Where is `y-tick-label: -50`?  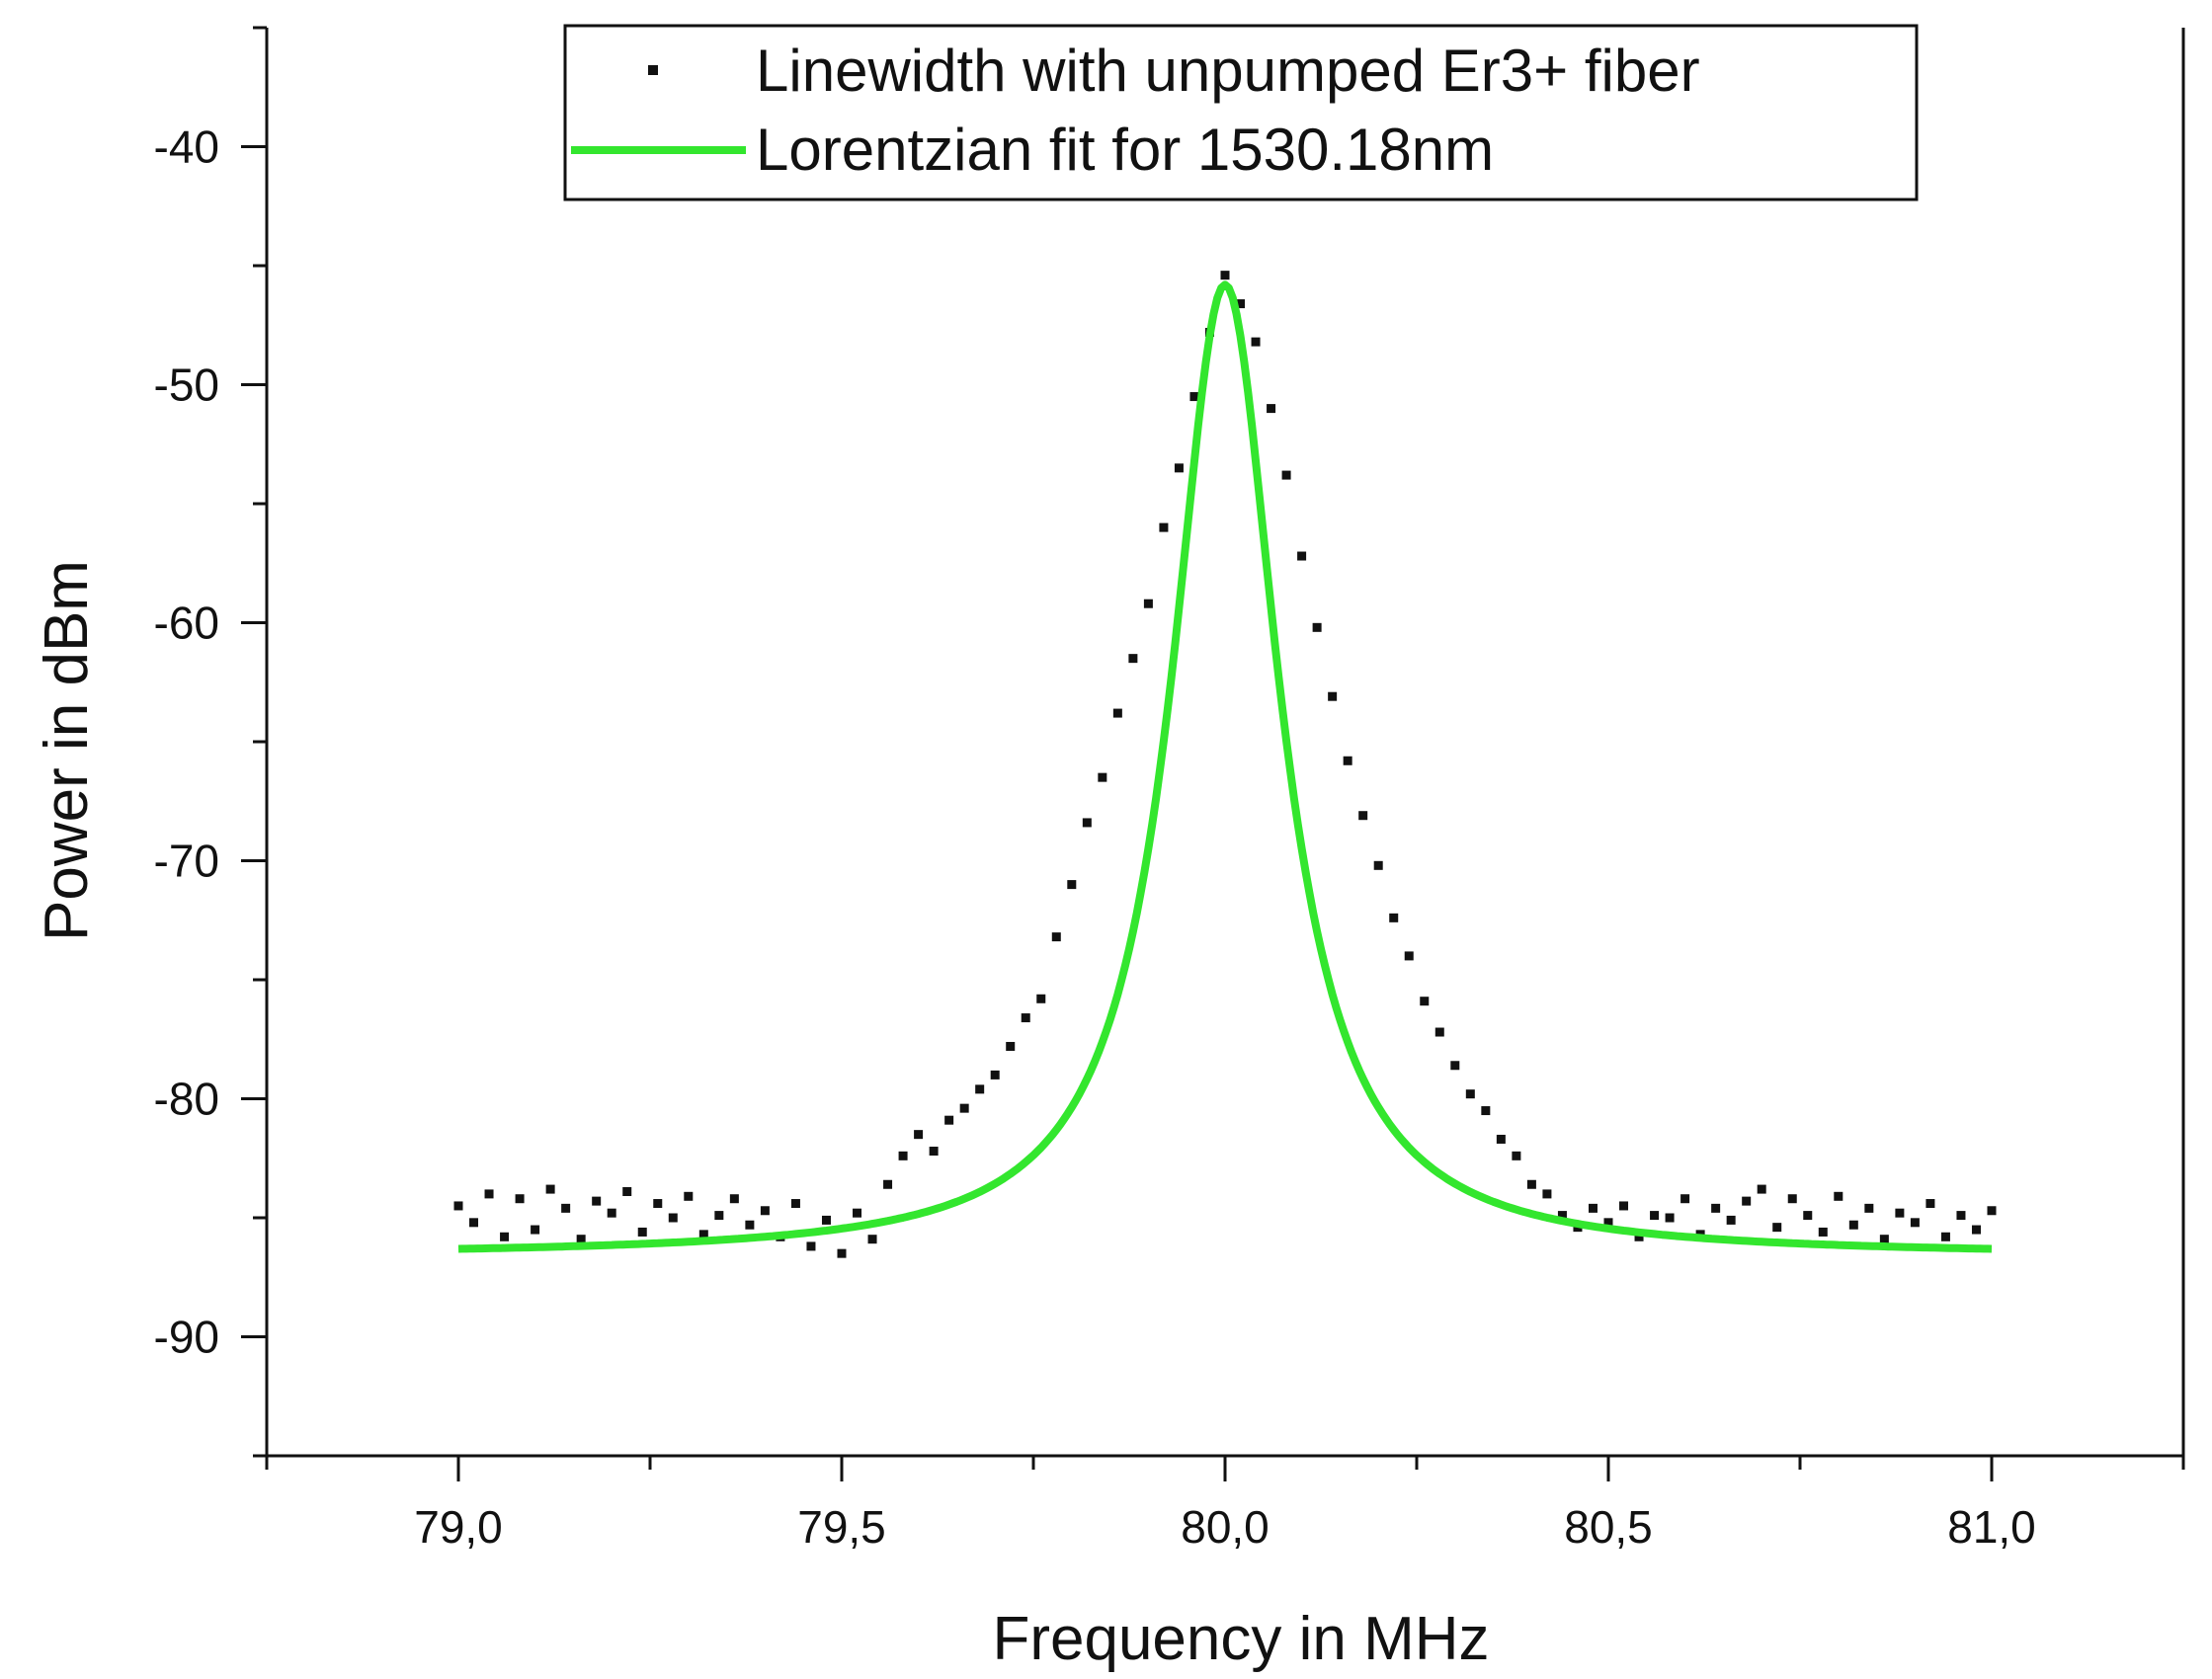
y-tick-label: -50 is located at coordinates (186, 386).